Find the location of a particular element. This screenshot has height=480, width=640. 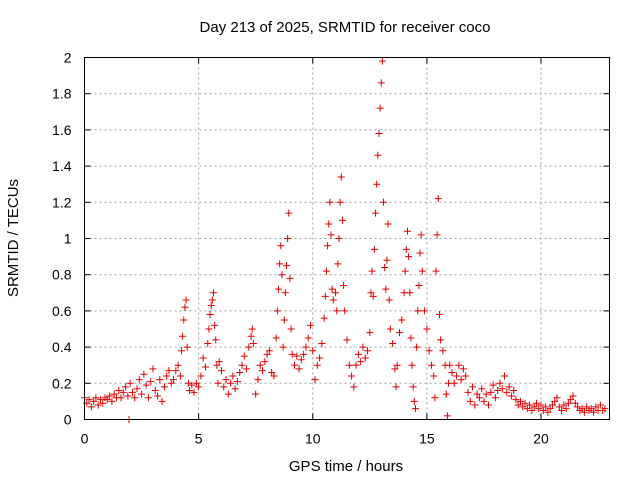

y-axis-label: SRMTID / TECUs is located at coordinates (13, 238).